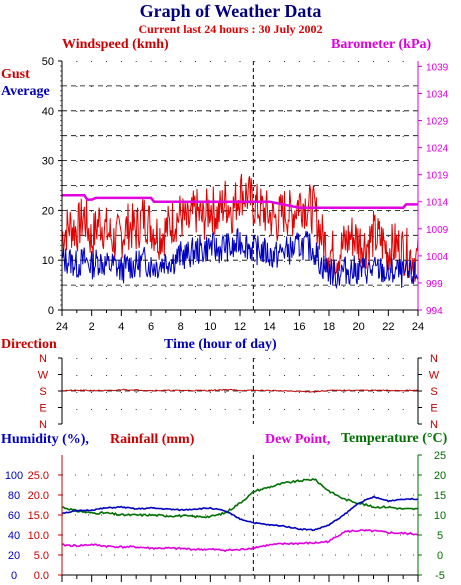  I want to click on chart-title: Graph of Weather Data, so click(230, 11).